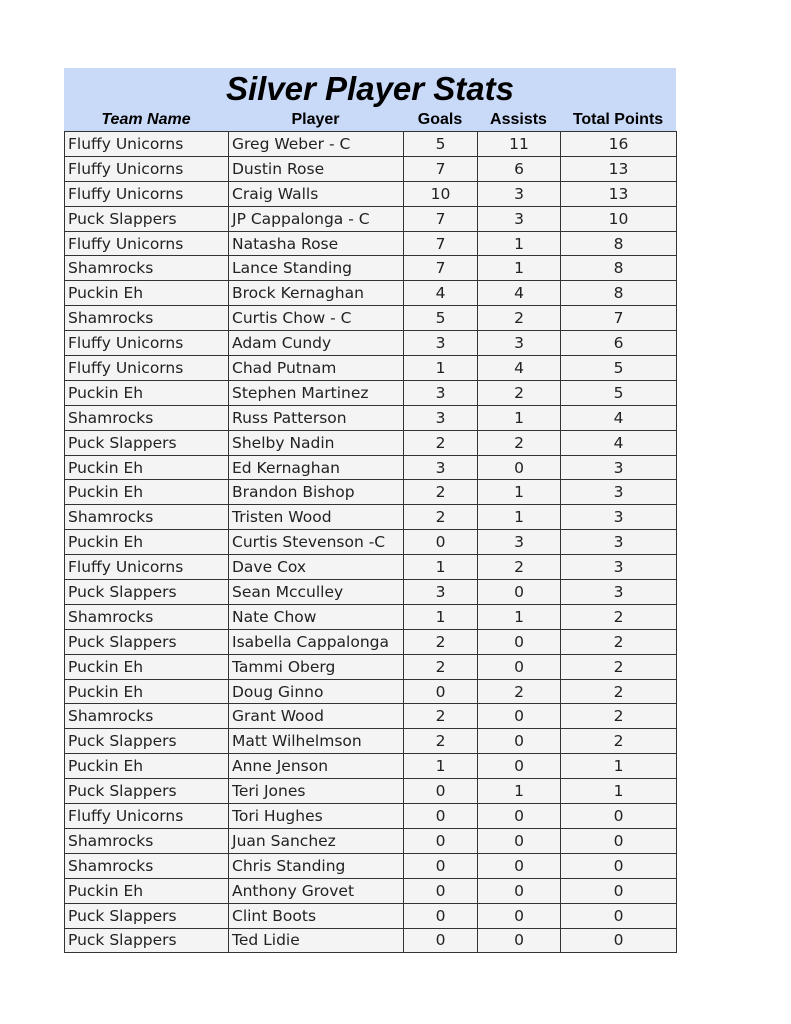 This screenshot has height=1024, width=791. What do you see at coordinates (370, 442) in the screenshot?
I see `table-row: Puck Slappers Shelby Nadin 2 2 4` at bounding box center [370, 442].